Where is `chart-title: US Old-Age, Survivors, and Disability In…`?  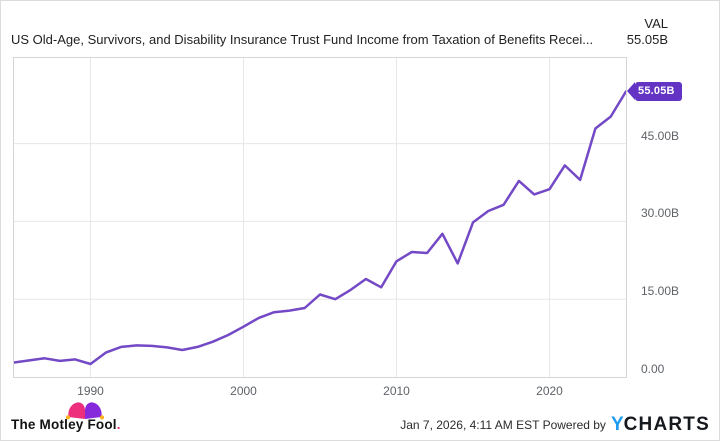
chart-title: US Old-Age, Survivors, and Disability In… is located at coordinates (302, 39).